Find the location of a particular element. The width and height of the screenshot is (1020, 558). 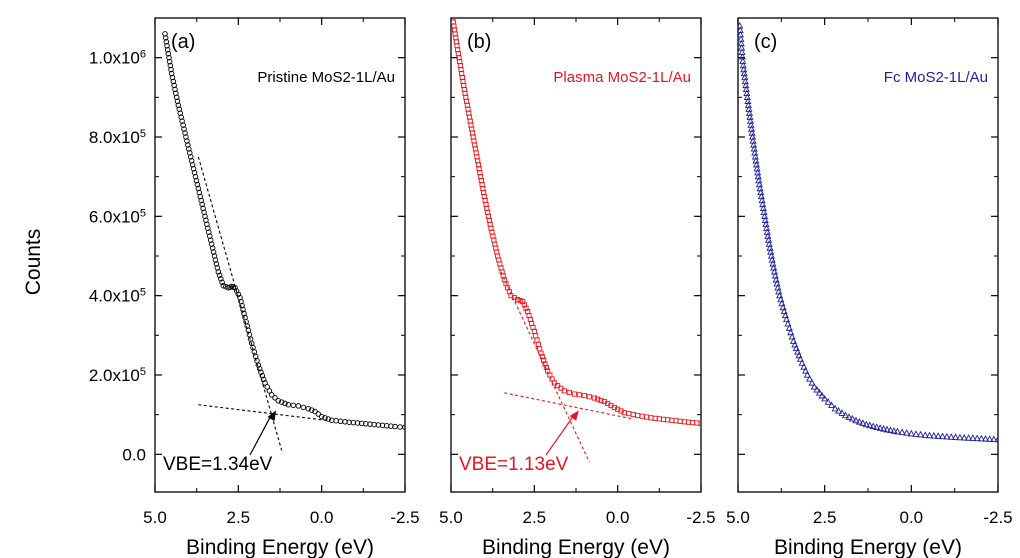

panel-label: (c) is located at coordinates (765, 42).